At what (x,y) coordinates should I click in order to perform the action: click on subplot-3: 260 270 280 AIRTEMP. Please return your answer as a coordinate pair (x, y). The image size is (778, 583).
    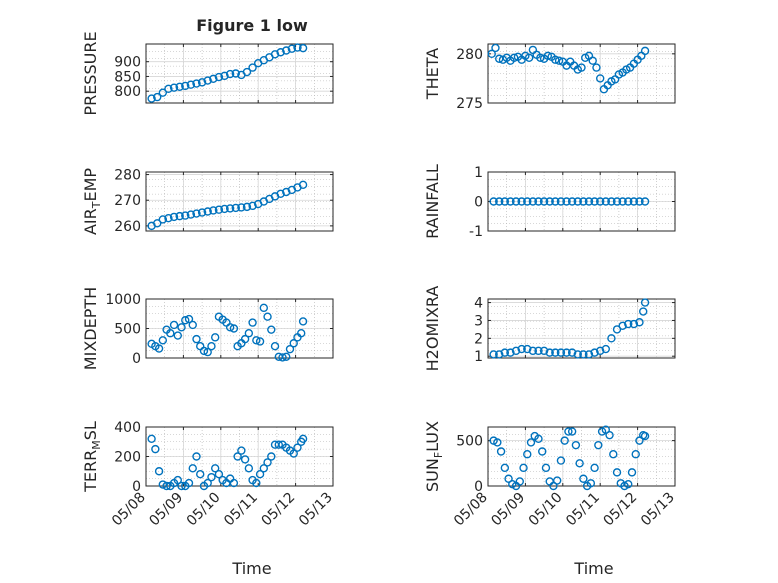
    Looking at the image, I should click on (207, 201).